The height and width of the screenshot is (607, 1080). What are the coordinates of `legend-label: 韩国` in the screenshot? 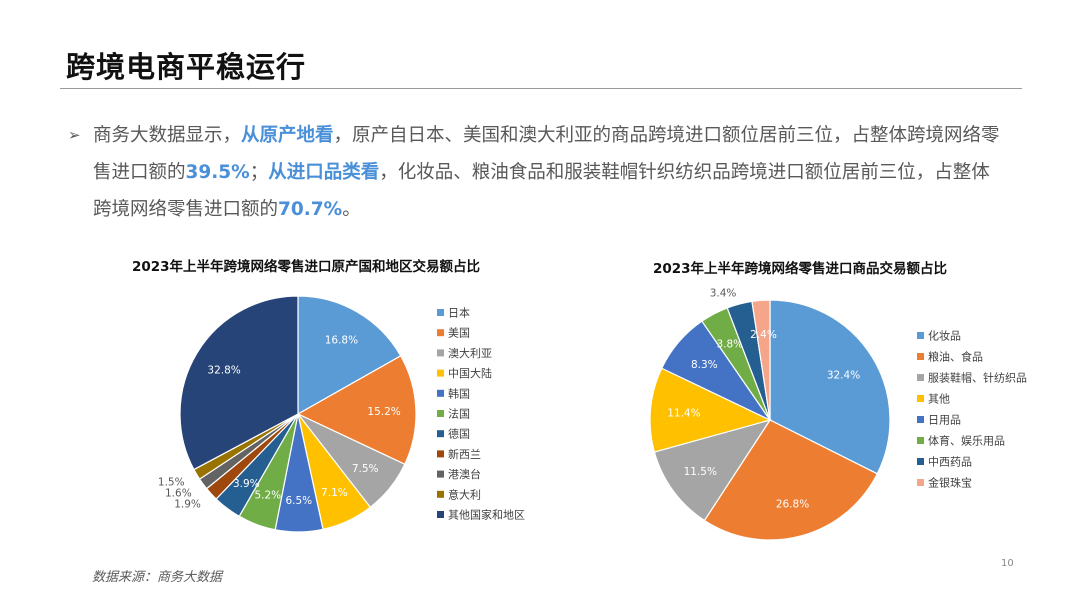 It's located at (459, 393).